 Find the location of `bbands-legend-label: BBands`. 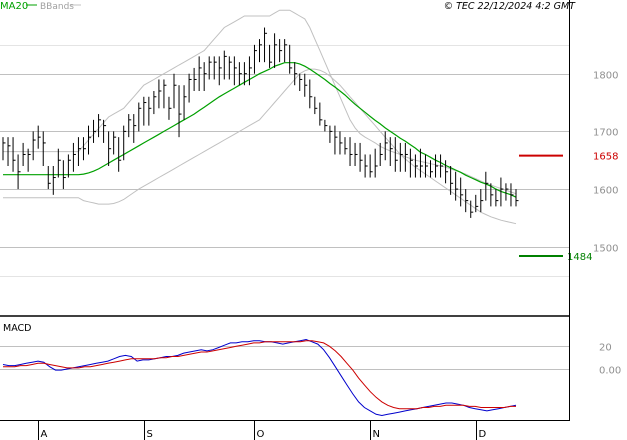

bbands-legend-label: BBands is located at coordinates (57, 7).